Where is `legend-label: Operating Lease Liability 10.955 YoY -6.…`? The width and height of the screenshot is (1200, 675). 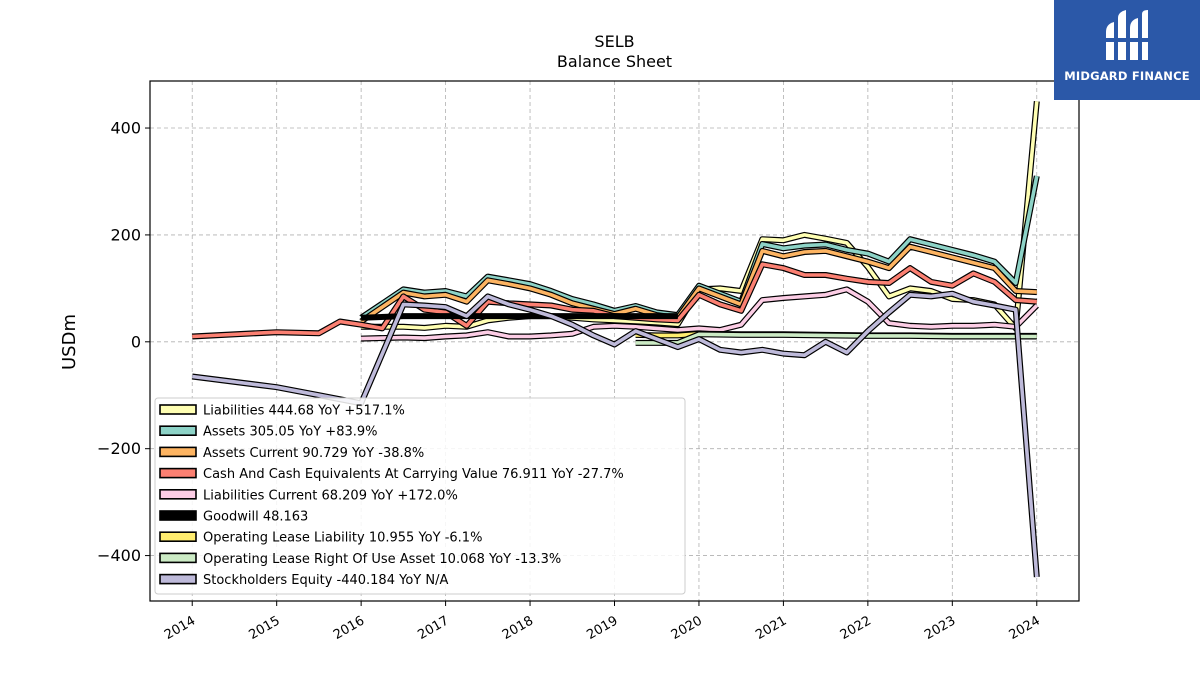 legend-label: Operating Lease Liability 10.955 YoY -6.… is located at coordinates (342, 538).